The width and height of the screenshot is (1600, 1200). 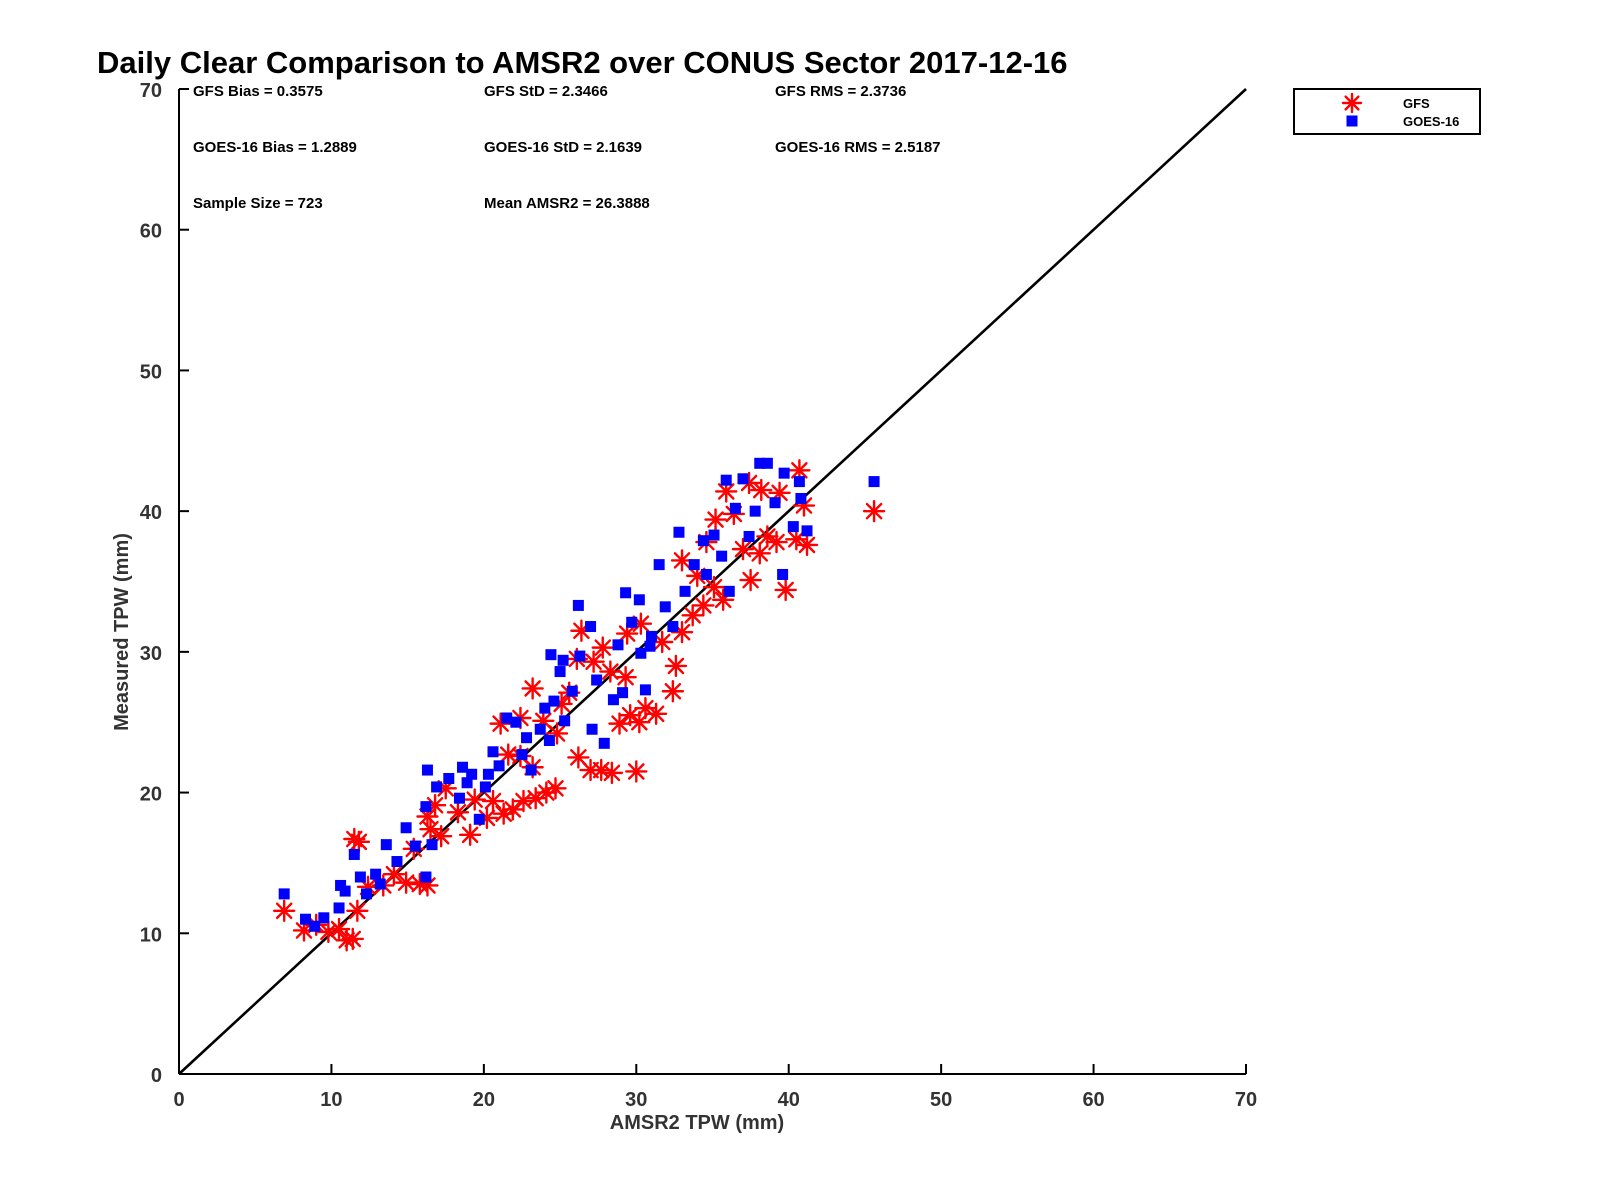 What do you see at coordinates (1246, 1100) in the screenshot?
I see `x-tick-label: 70` at bounding box center [1246, 1100].